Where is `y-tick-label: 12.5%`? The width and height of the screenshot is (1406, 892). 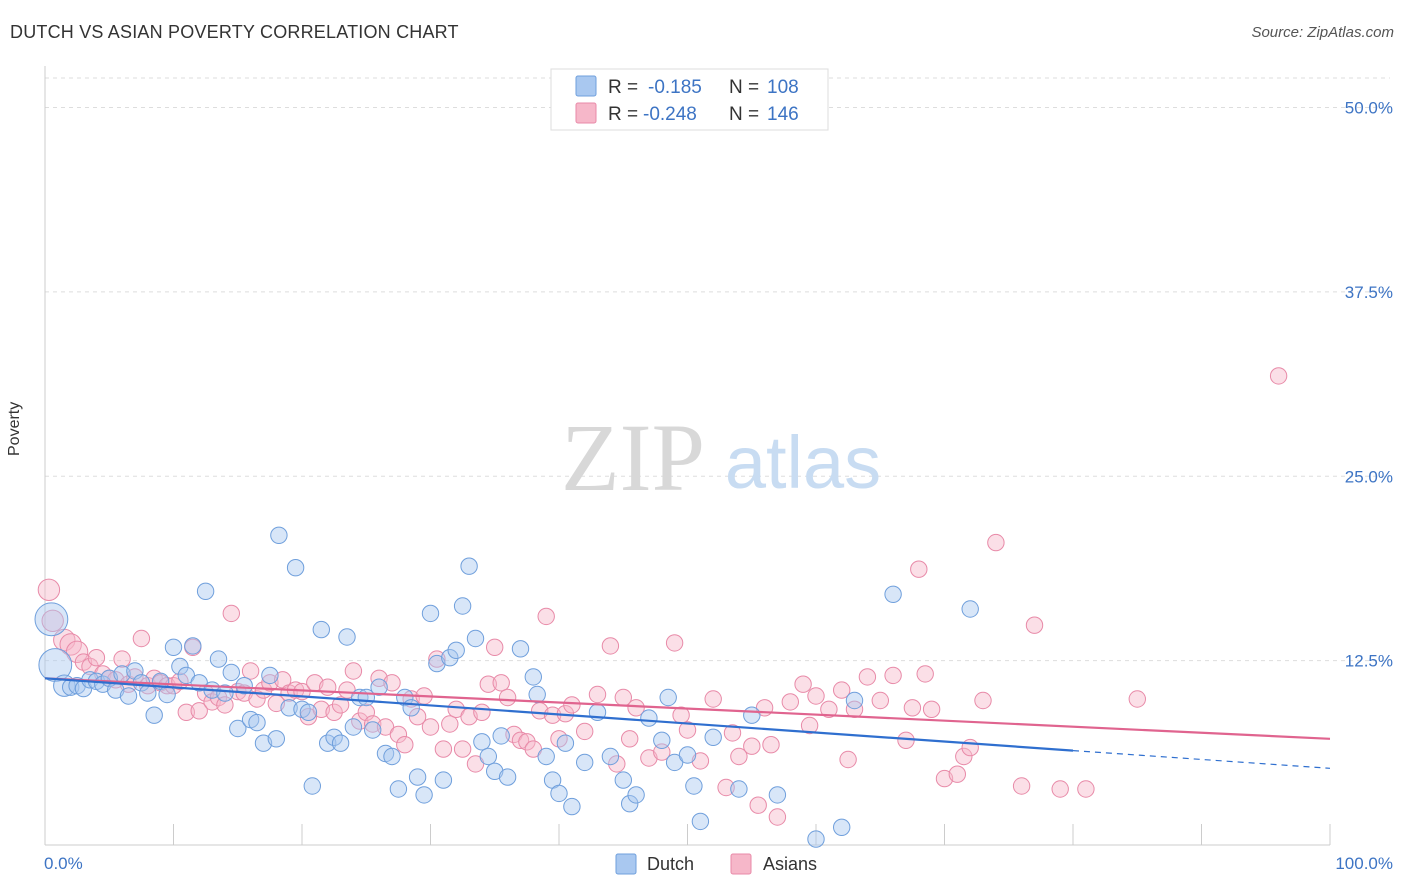 y-tick-label: 12.5% is located at coordinates (1369, 661).